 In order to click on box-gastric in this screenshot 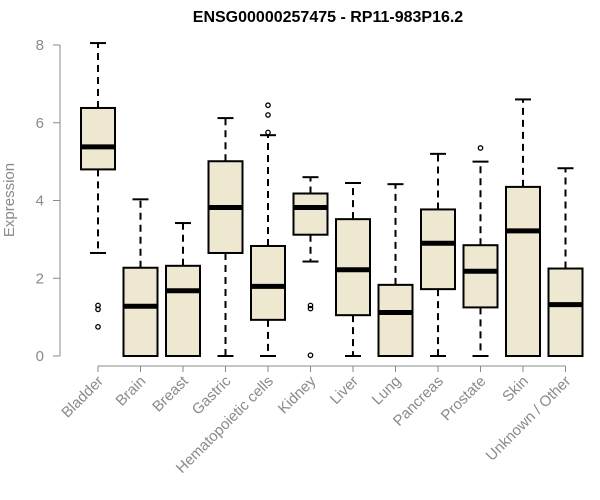, I will do `click(225, 237)`.